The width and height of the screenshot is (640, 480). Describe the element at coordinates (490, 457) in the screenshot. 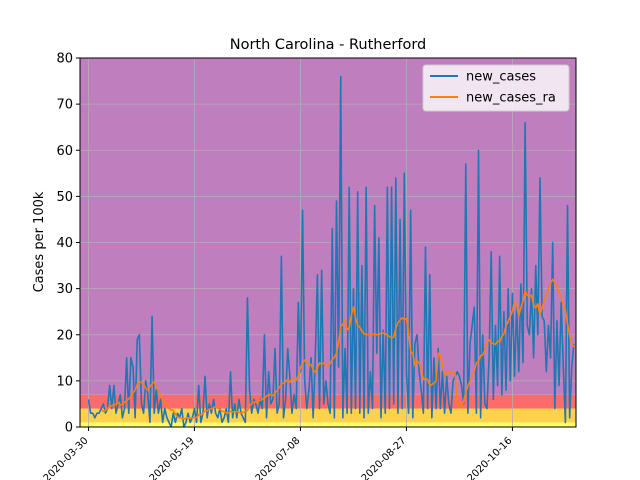

I see `x-tick-label: 2020-10-16` at that location.